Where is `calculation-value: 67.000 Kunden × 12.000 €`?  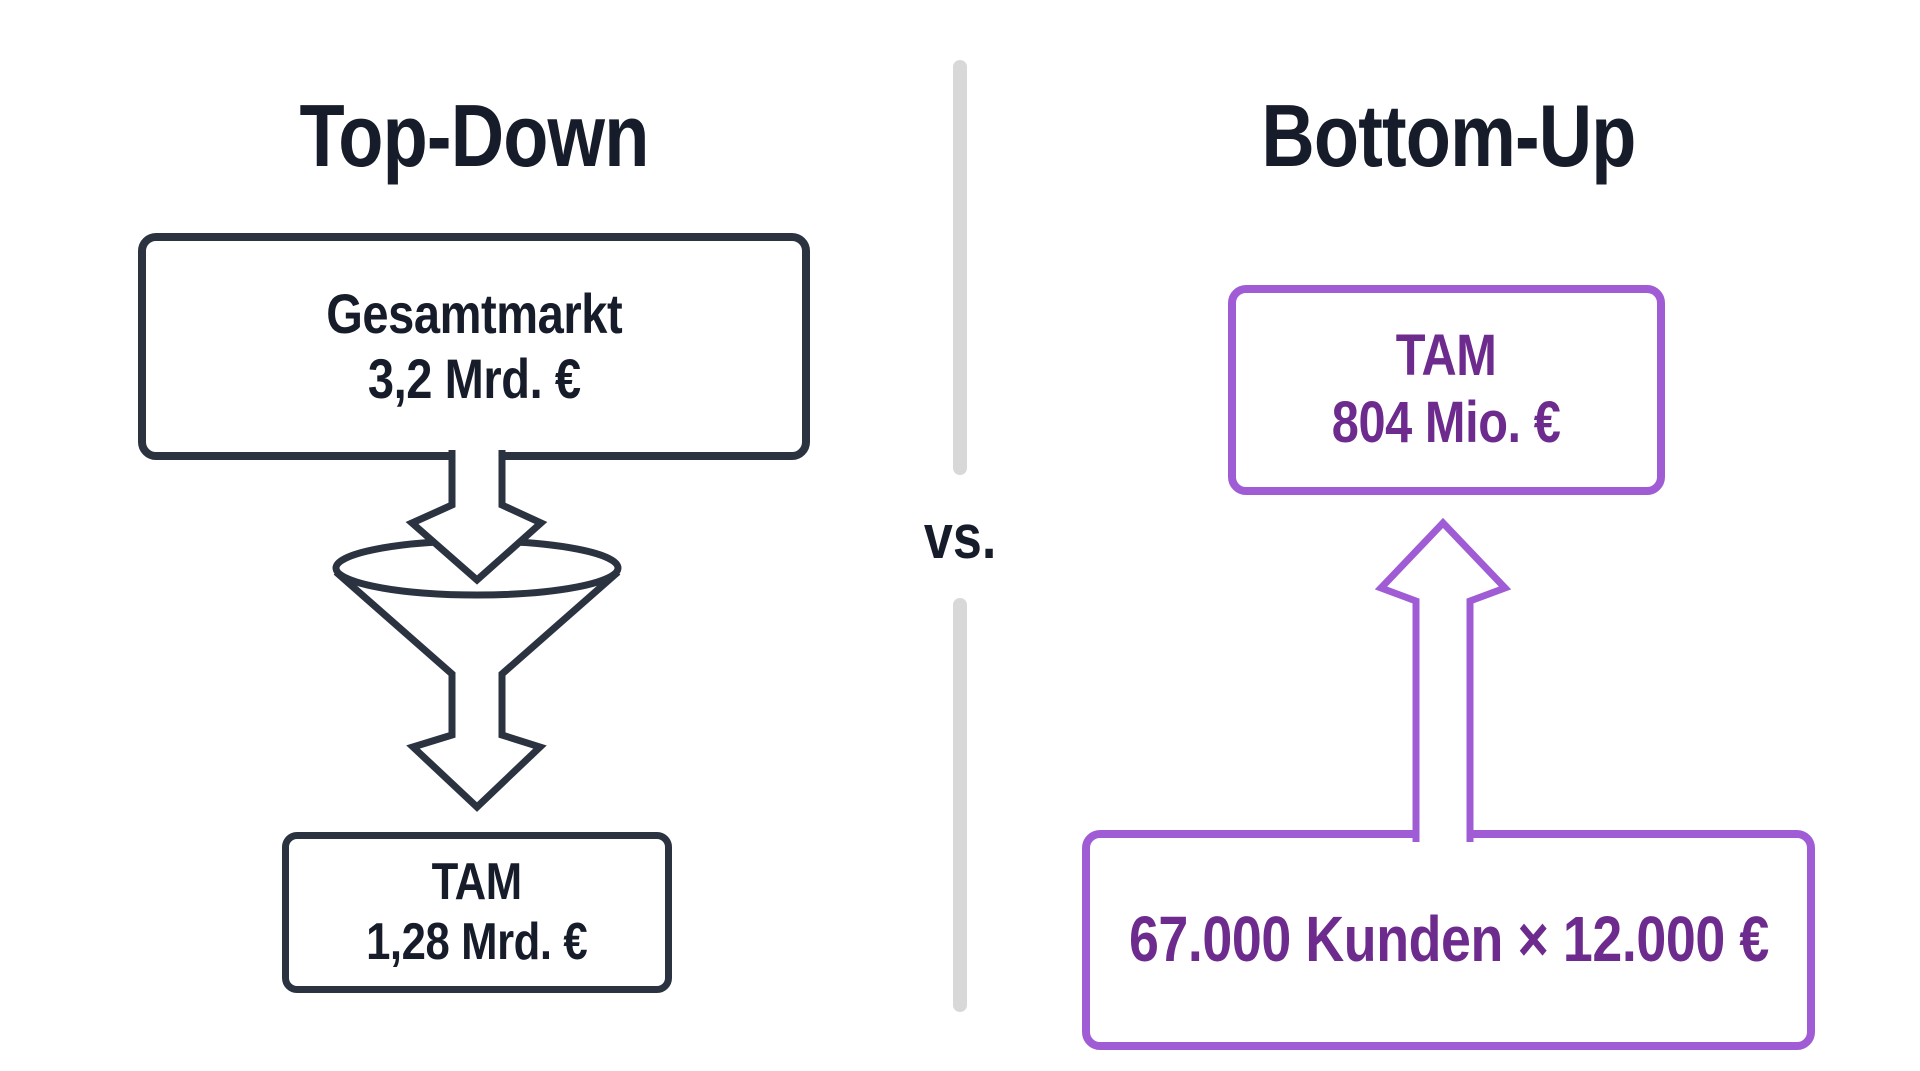 calculation-value: 67.000 Kunden × 12.000 € is located at coordinates (1448, 939).